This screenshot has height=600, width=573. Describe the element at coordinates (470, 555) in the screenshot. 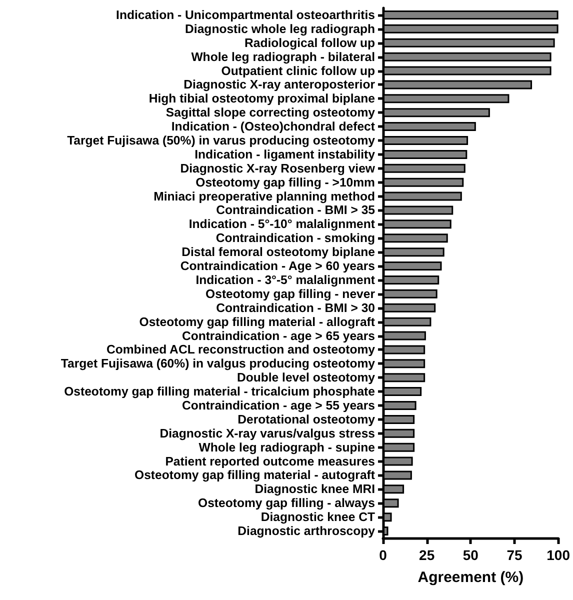

I see `x-tick-label: 50` at that location.